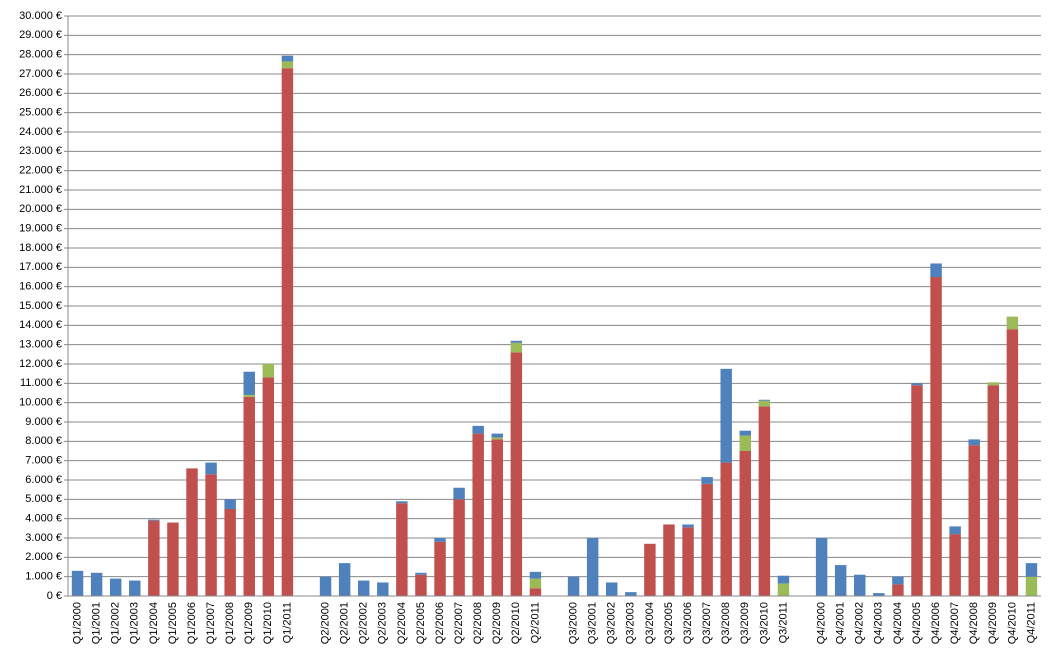 Image resolution: width=1057 pixels, height=662 pixels. What do you see at coordinates (707, 623) in the screenshot?
I see `x-tick-label: Q3/2007` at bounding box center [707, 623].